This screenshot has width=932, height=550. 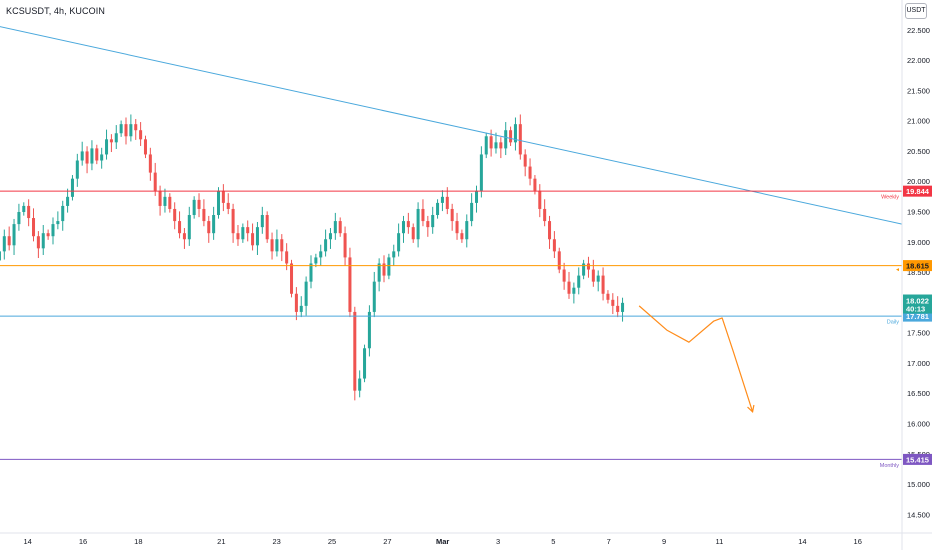 What do you see at coordinates (918, 242) in the screenshot?
I see `price-tick-label: 19.000` at bounding box center [918, 242].